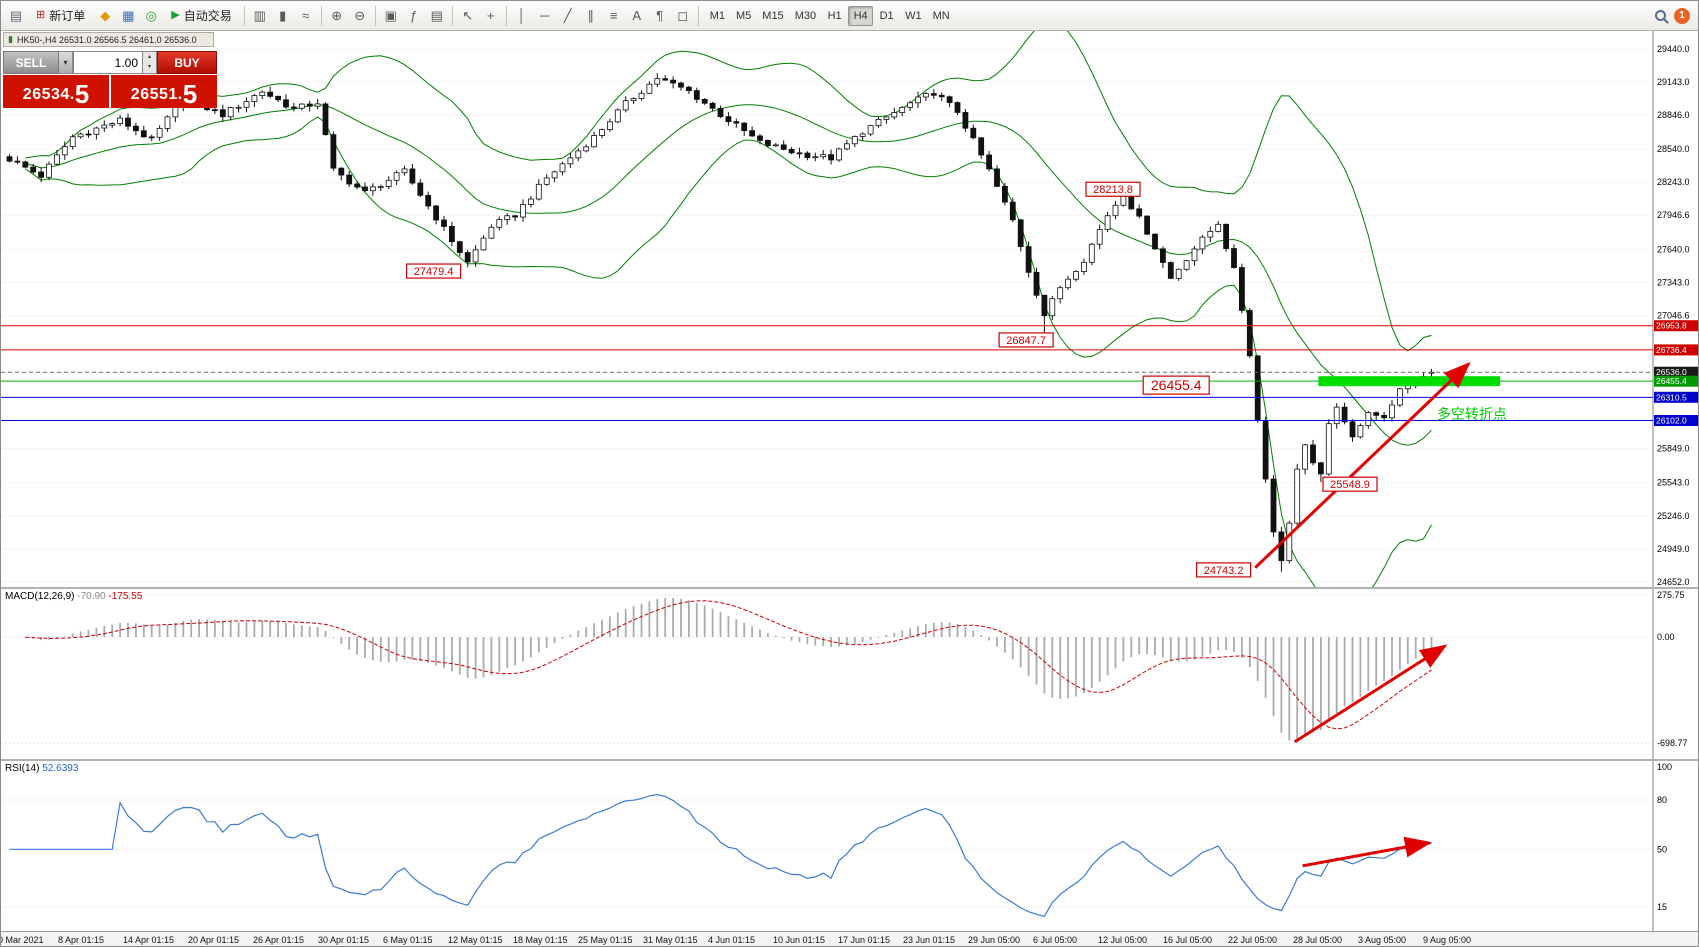 This screenshot has width=1699, height=947. Describe the element at coordinates (475, 940) in the screenshot. I see `time-axis-label: 12 May 01:15` at that location.